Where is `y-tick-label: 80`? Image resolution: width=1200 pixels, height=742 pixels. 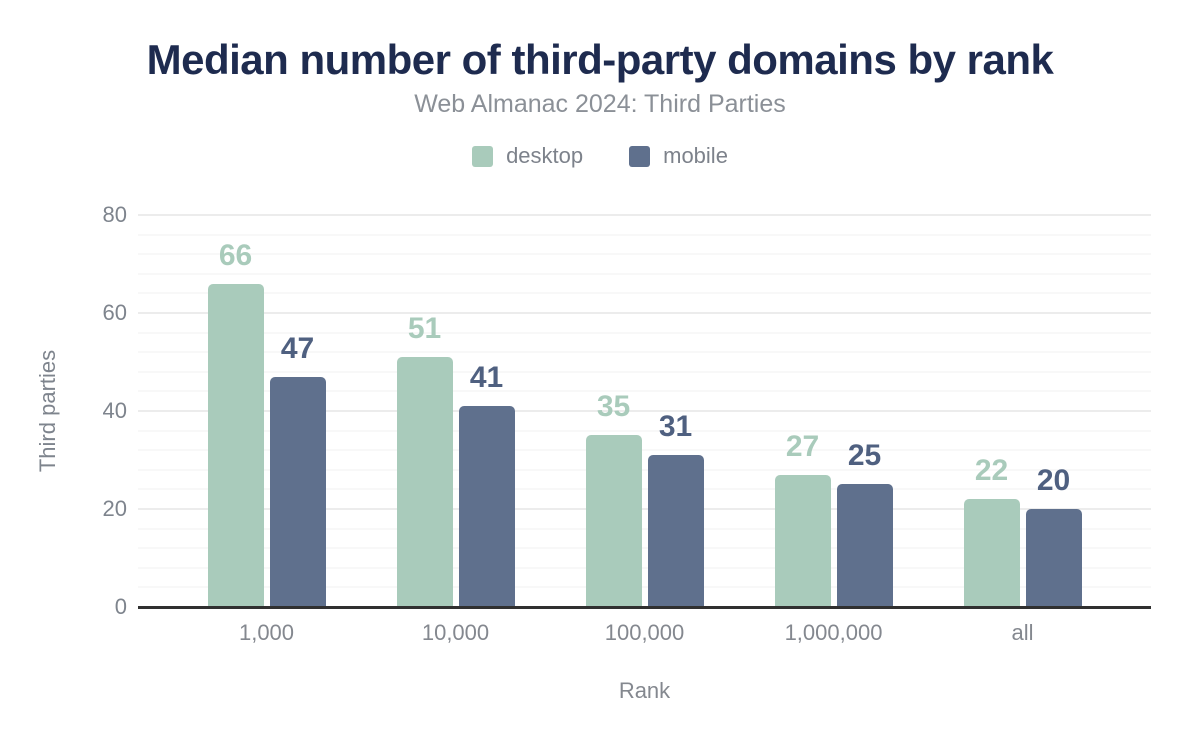 y-tick-label: 80 is located at coordinates (114, 214).